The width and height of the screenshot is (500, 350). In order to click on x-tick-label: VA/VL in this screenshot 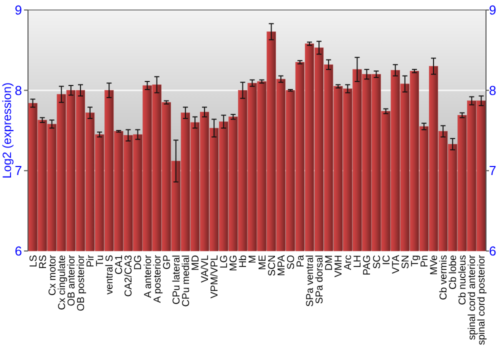, I will do `click(206, 268)`.